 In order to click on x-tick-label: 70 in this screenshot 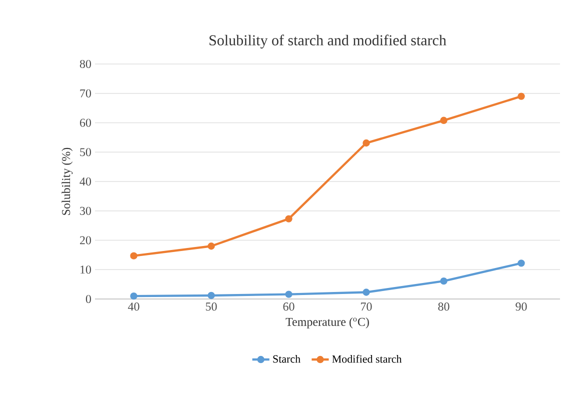, I will do `click(366, 306)`.